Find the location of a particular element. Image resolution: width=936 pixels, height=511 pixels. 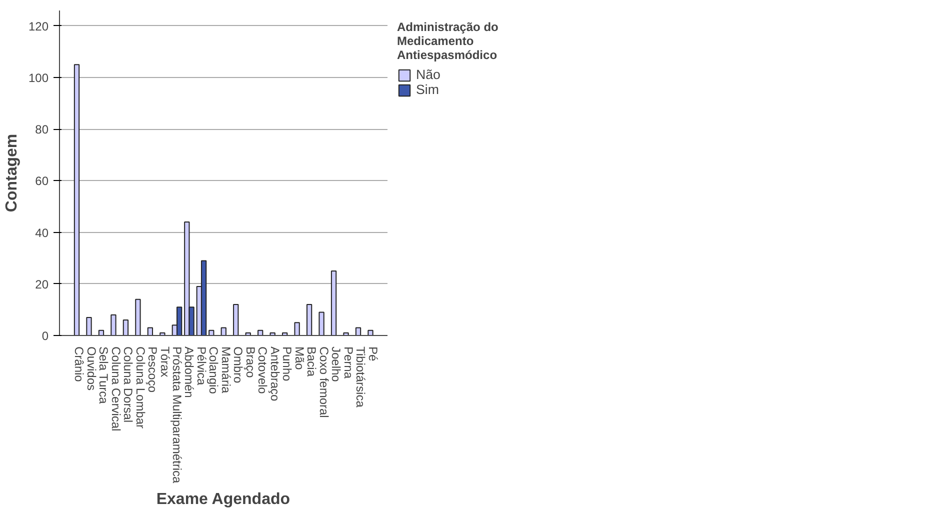

x-tick-label: Antebraço is located at coordinates (275, 374).